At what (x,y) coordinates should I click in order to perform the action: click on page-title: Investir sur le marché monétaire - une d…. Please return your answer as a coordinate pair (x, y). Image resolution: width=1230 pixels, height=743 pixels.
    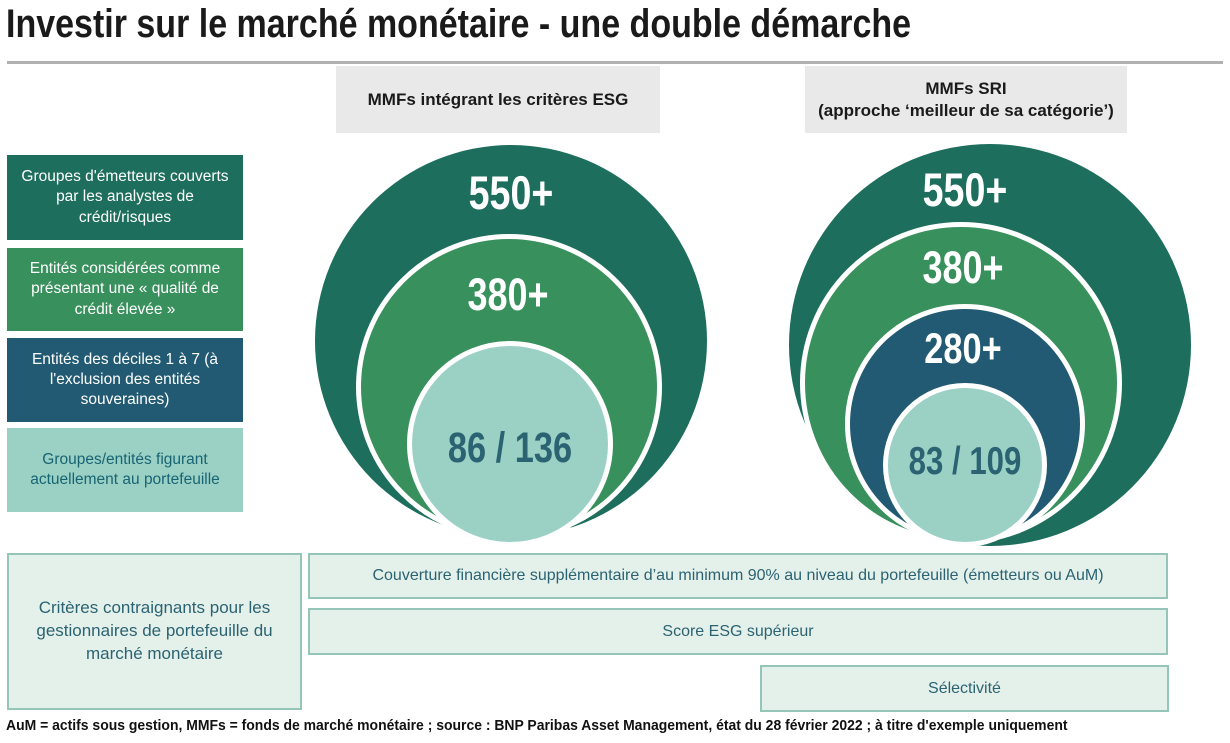
    Looking at the image, I should click on (459, 24).